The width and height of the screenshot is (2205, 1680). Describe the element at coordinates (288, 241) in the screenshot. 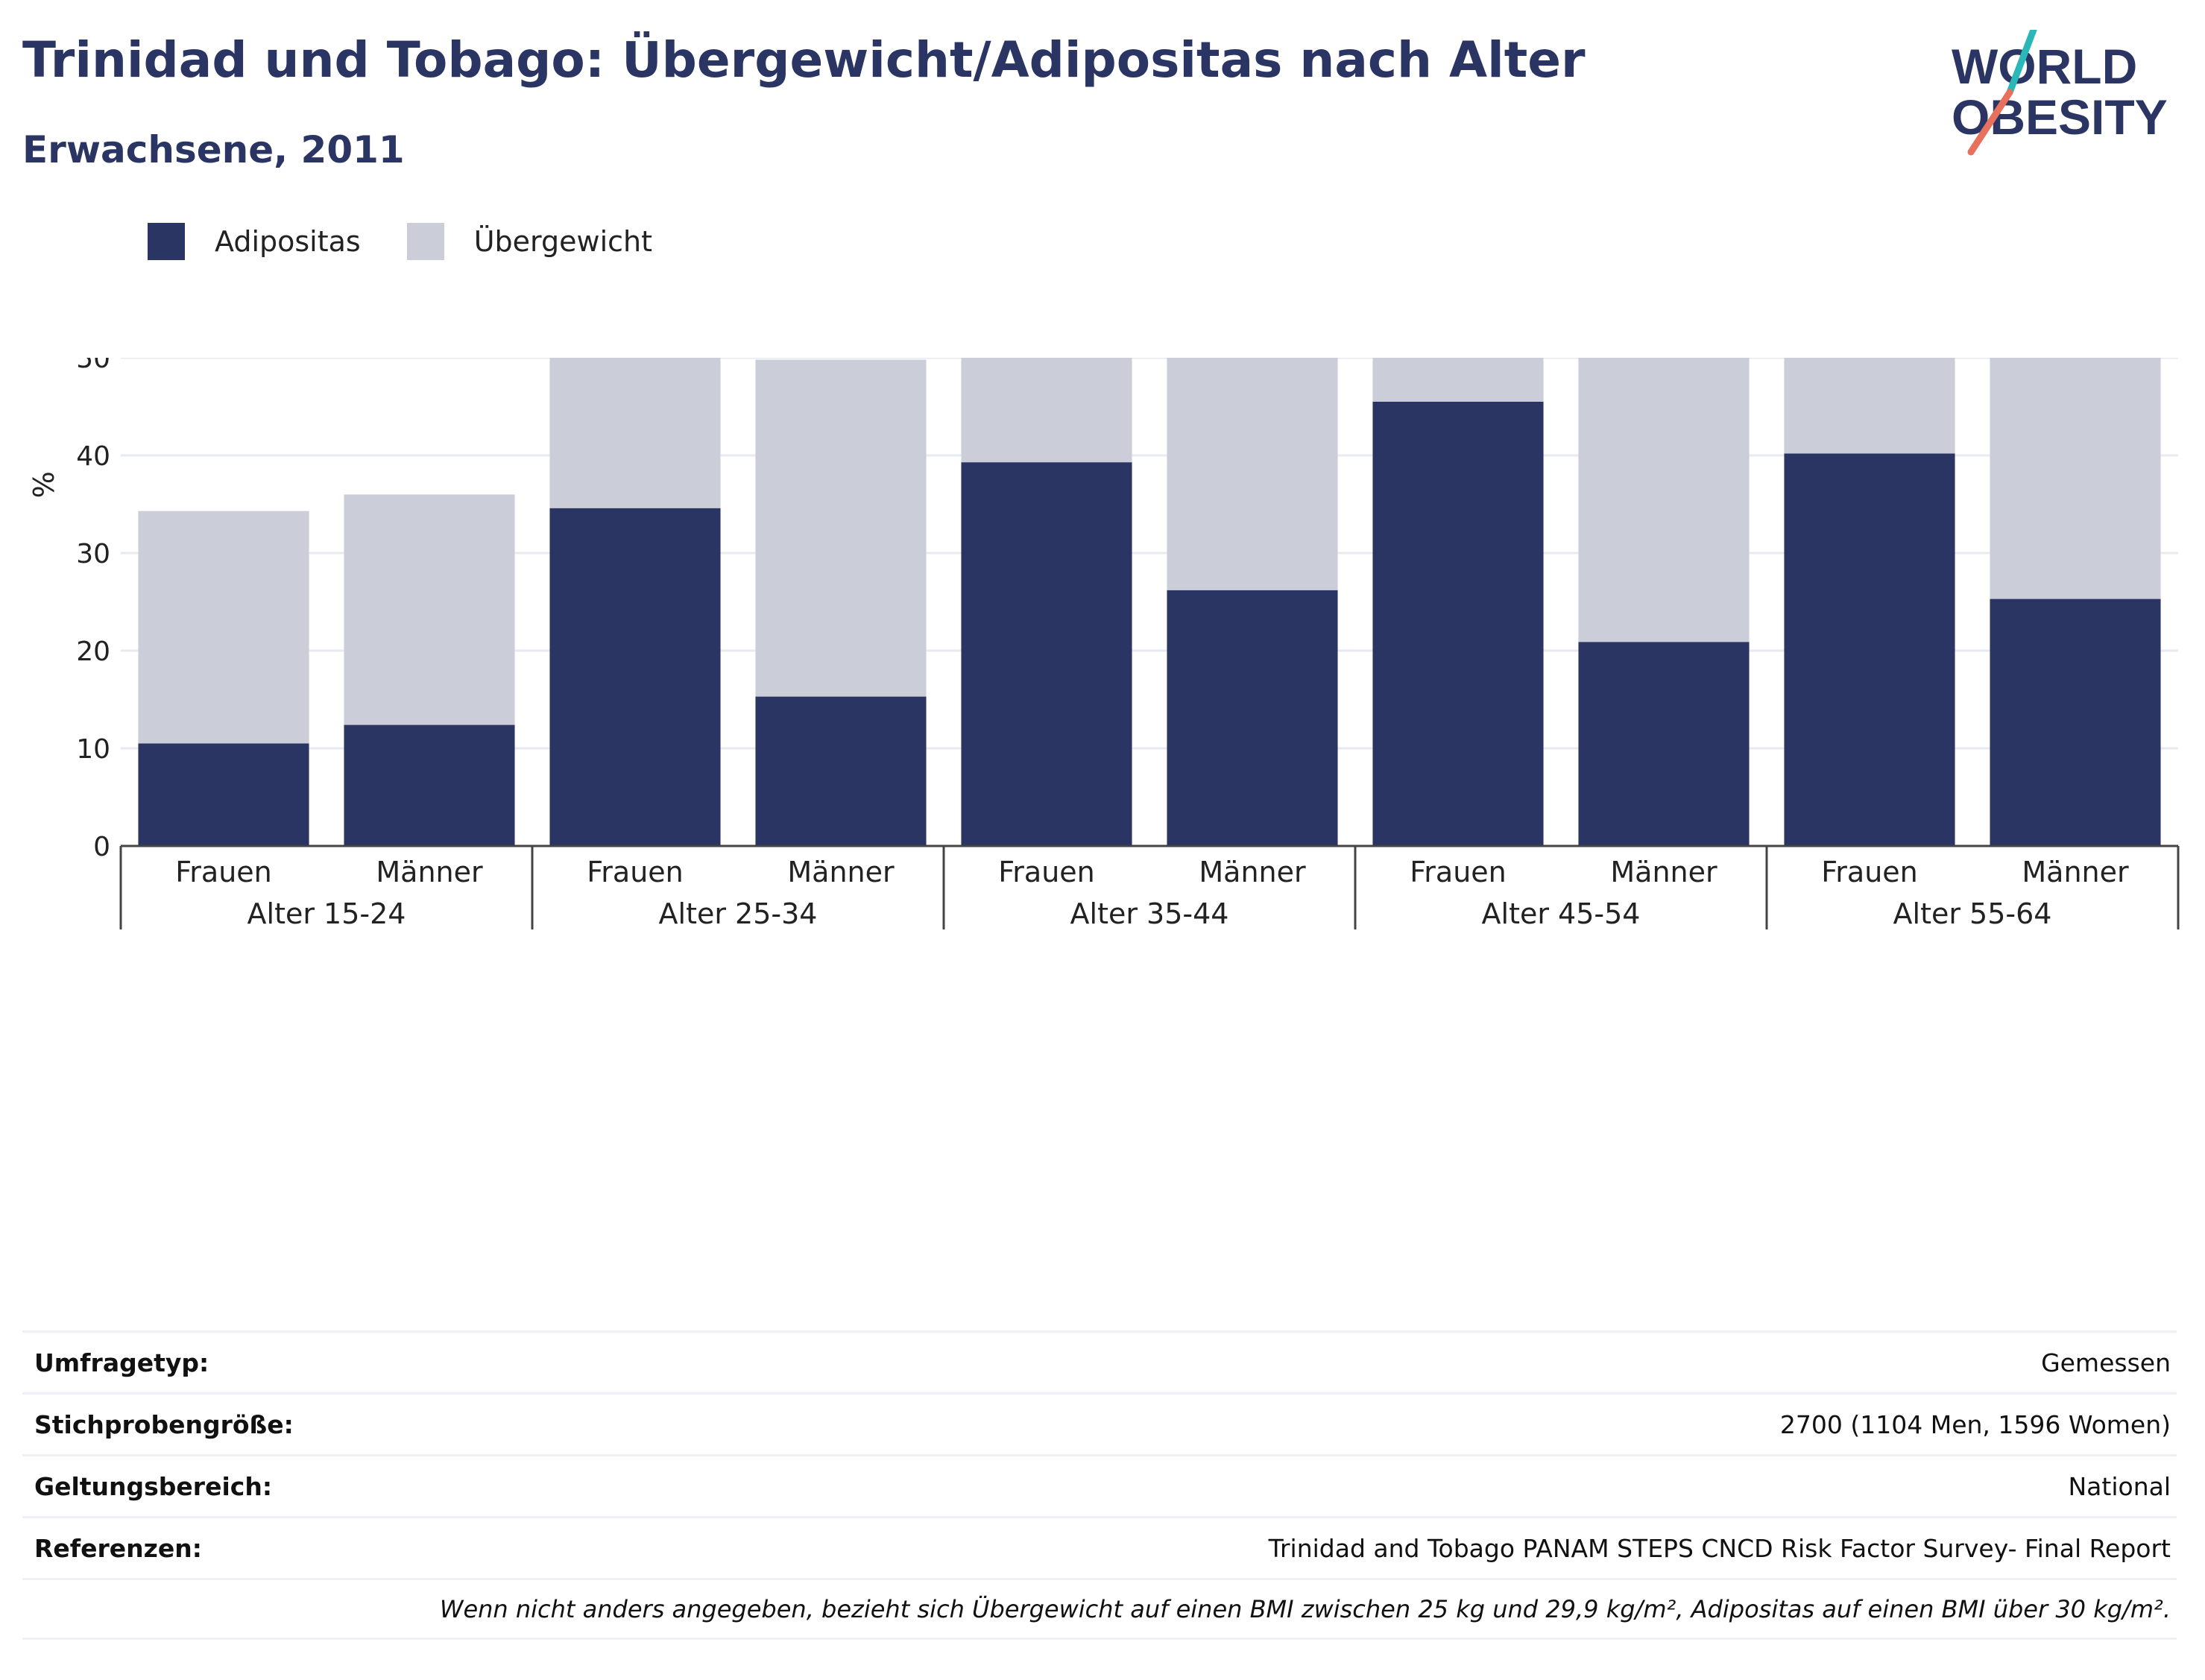

I see `legend-label-adipositas: Adipositas` at that location.